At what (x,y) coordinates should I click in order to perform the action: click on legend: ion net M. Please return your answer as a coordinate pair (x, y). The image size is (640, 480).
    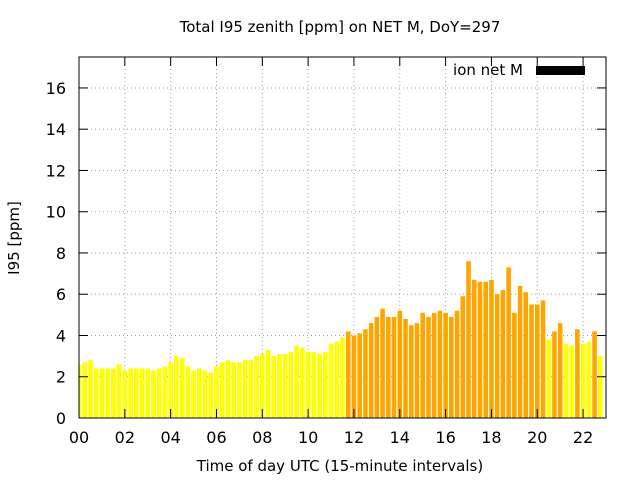
    Looking at the image, I should click on (519, 70).